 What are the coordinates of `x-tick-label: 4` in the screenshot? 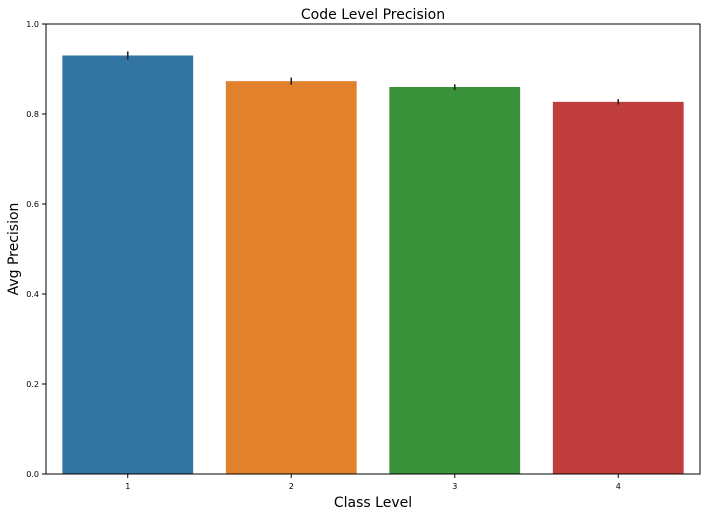 It's located at (618, 486).